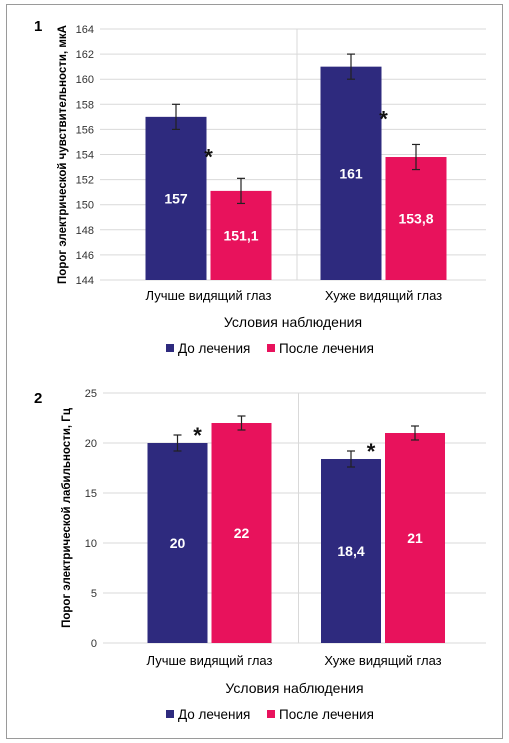  I want to click on panel1-y-tick-label: 148, so click(85, 231).